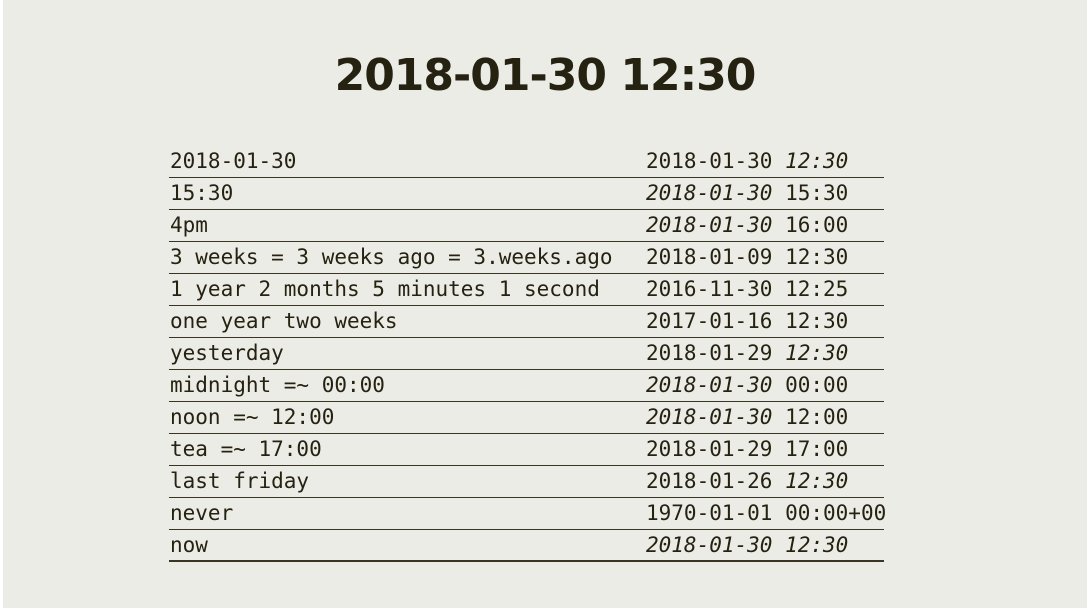 The height and width of the screenshot is (612, 1090). What do you see at coordinates (189, 225) in the screenshot?
I see `expression-cell: 4pm` at bounding box center [189, 225].